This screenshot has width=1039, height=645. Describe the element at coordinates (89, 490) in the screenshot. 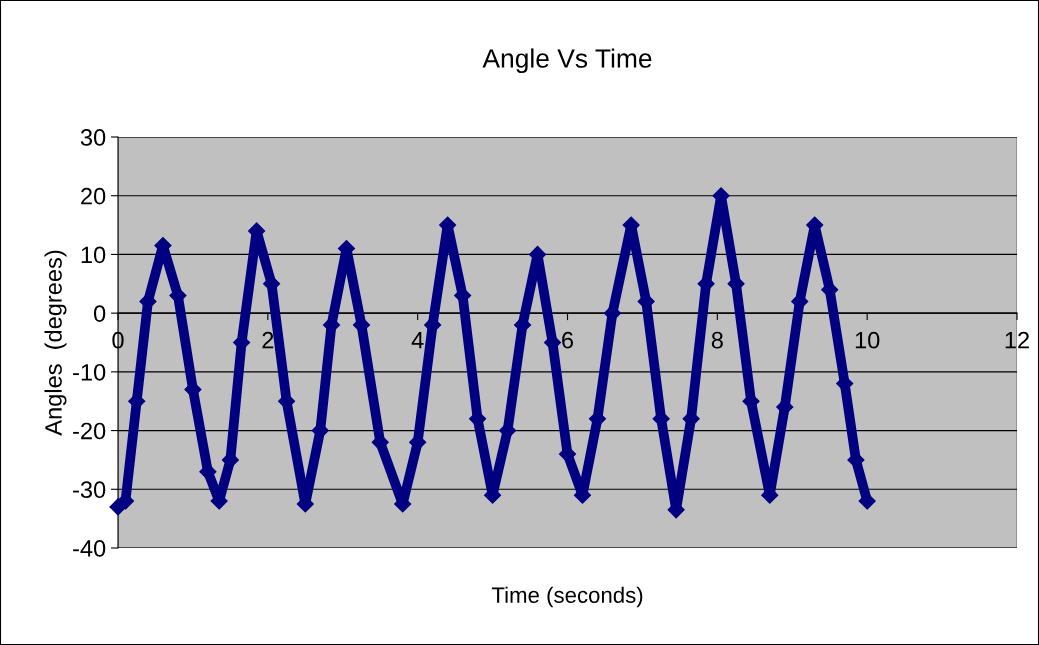

I see `y-tick-label: -30` at that location.